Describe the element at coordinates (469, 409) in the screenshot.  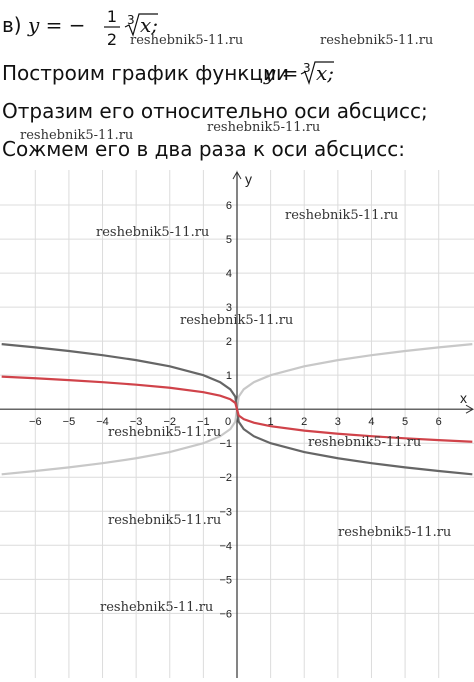
I see `x-arrow` at that location.